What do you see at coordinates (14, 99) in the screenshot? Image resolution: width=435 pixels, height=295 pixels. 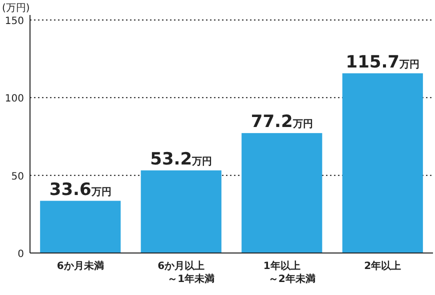 I see `y-tick-label: 100` at bounding box center [14, 99].